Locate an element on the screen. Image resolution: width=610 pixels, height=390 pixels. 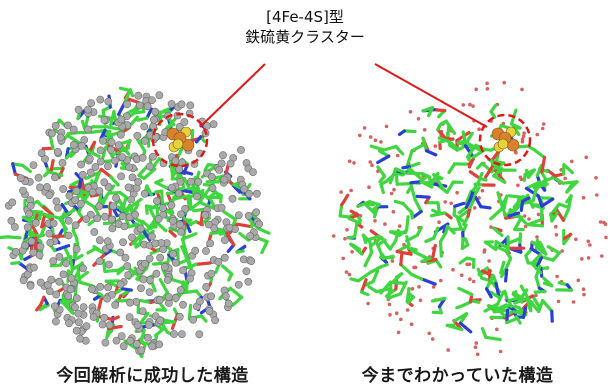
left-cluster-highlight-circle is located at coordinates (180, 140).